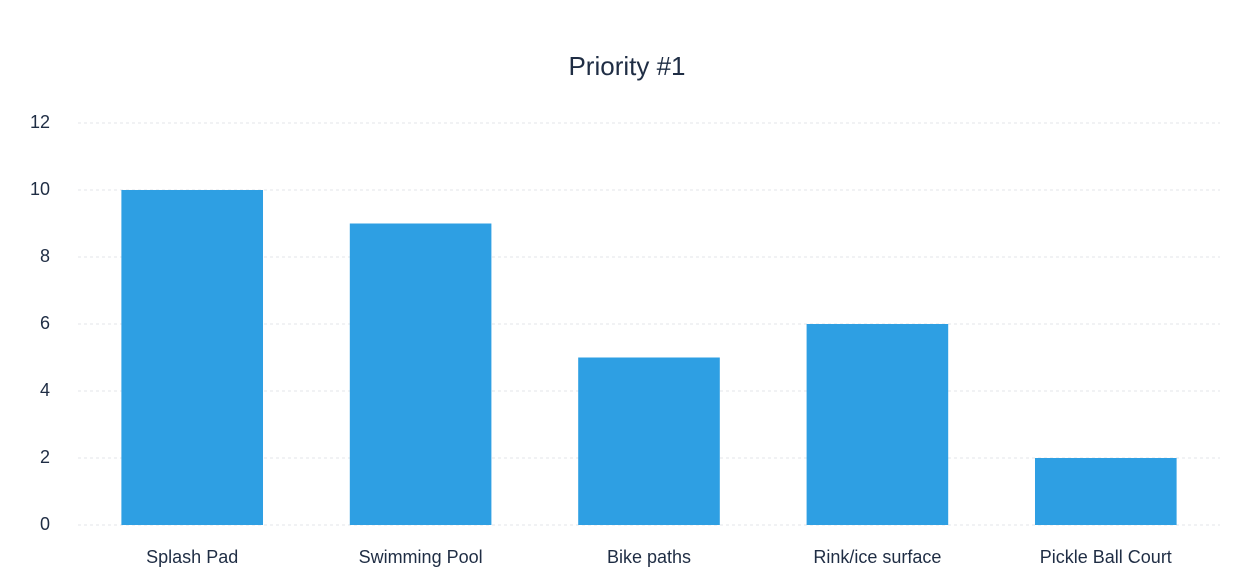 This screenshot has width=1233, height=586. Describe the element at coordinates (45, 457) in the screenshot. I see `y-tick-label: 2` at that location.